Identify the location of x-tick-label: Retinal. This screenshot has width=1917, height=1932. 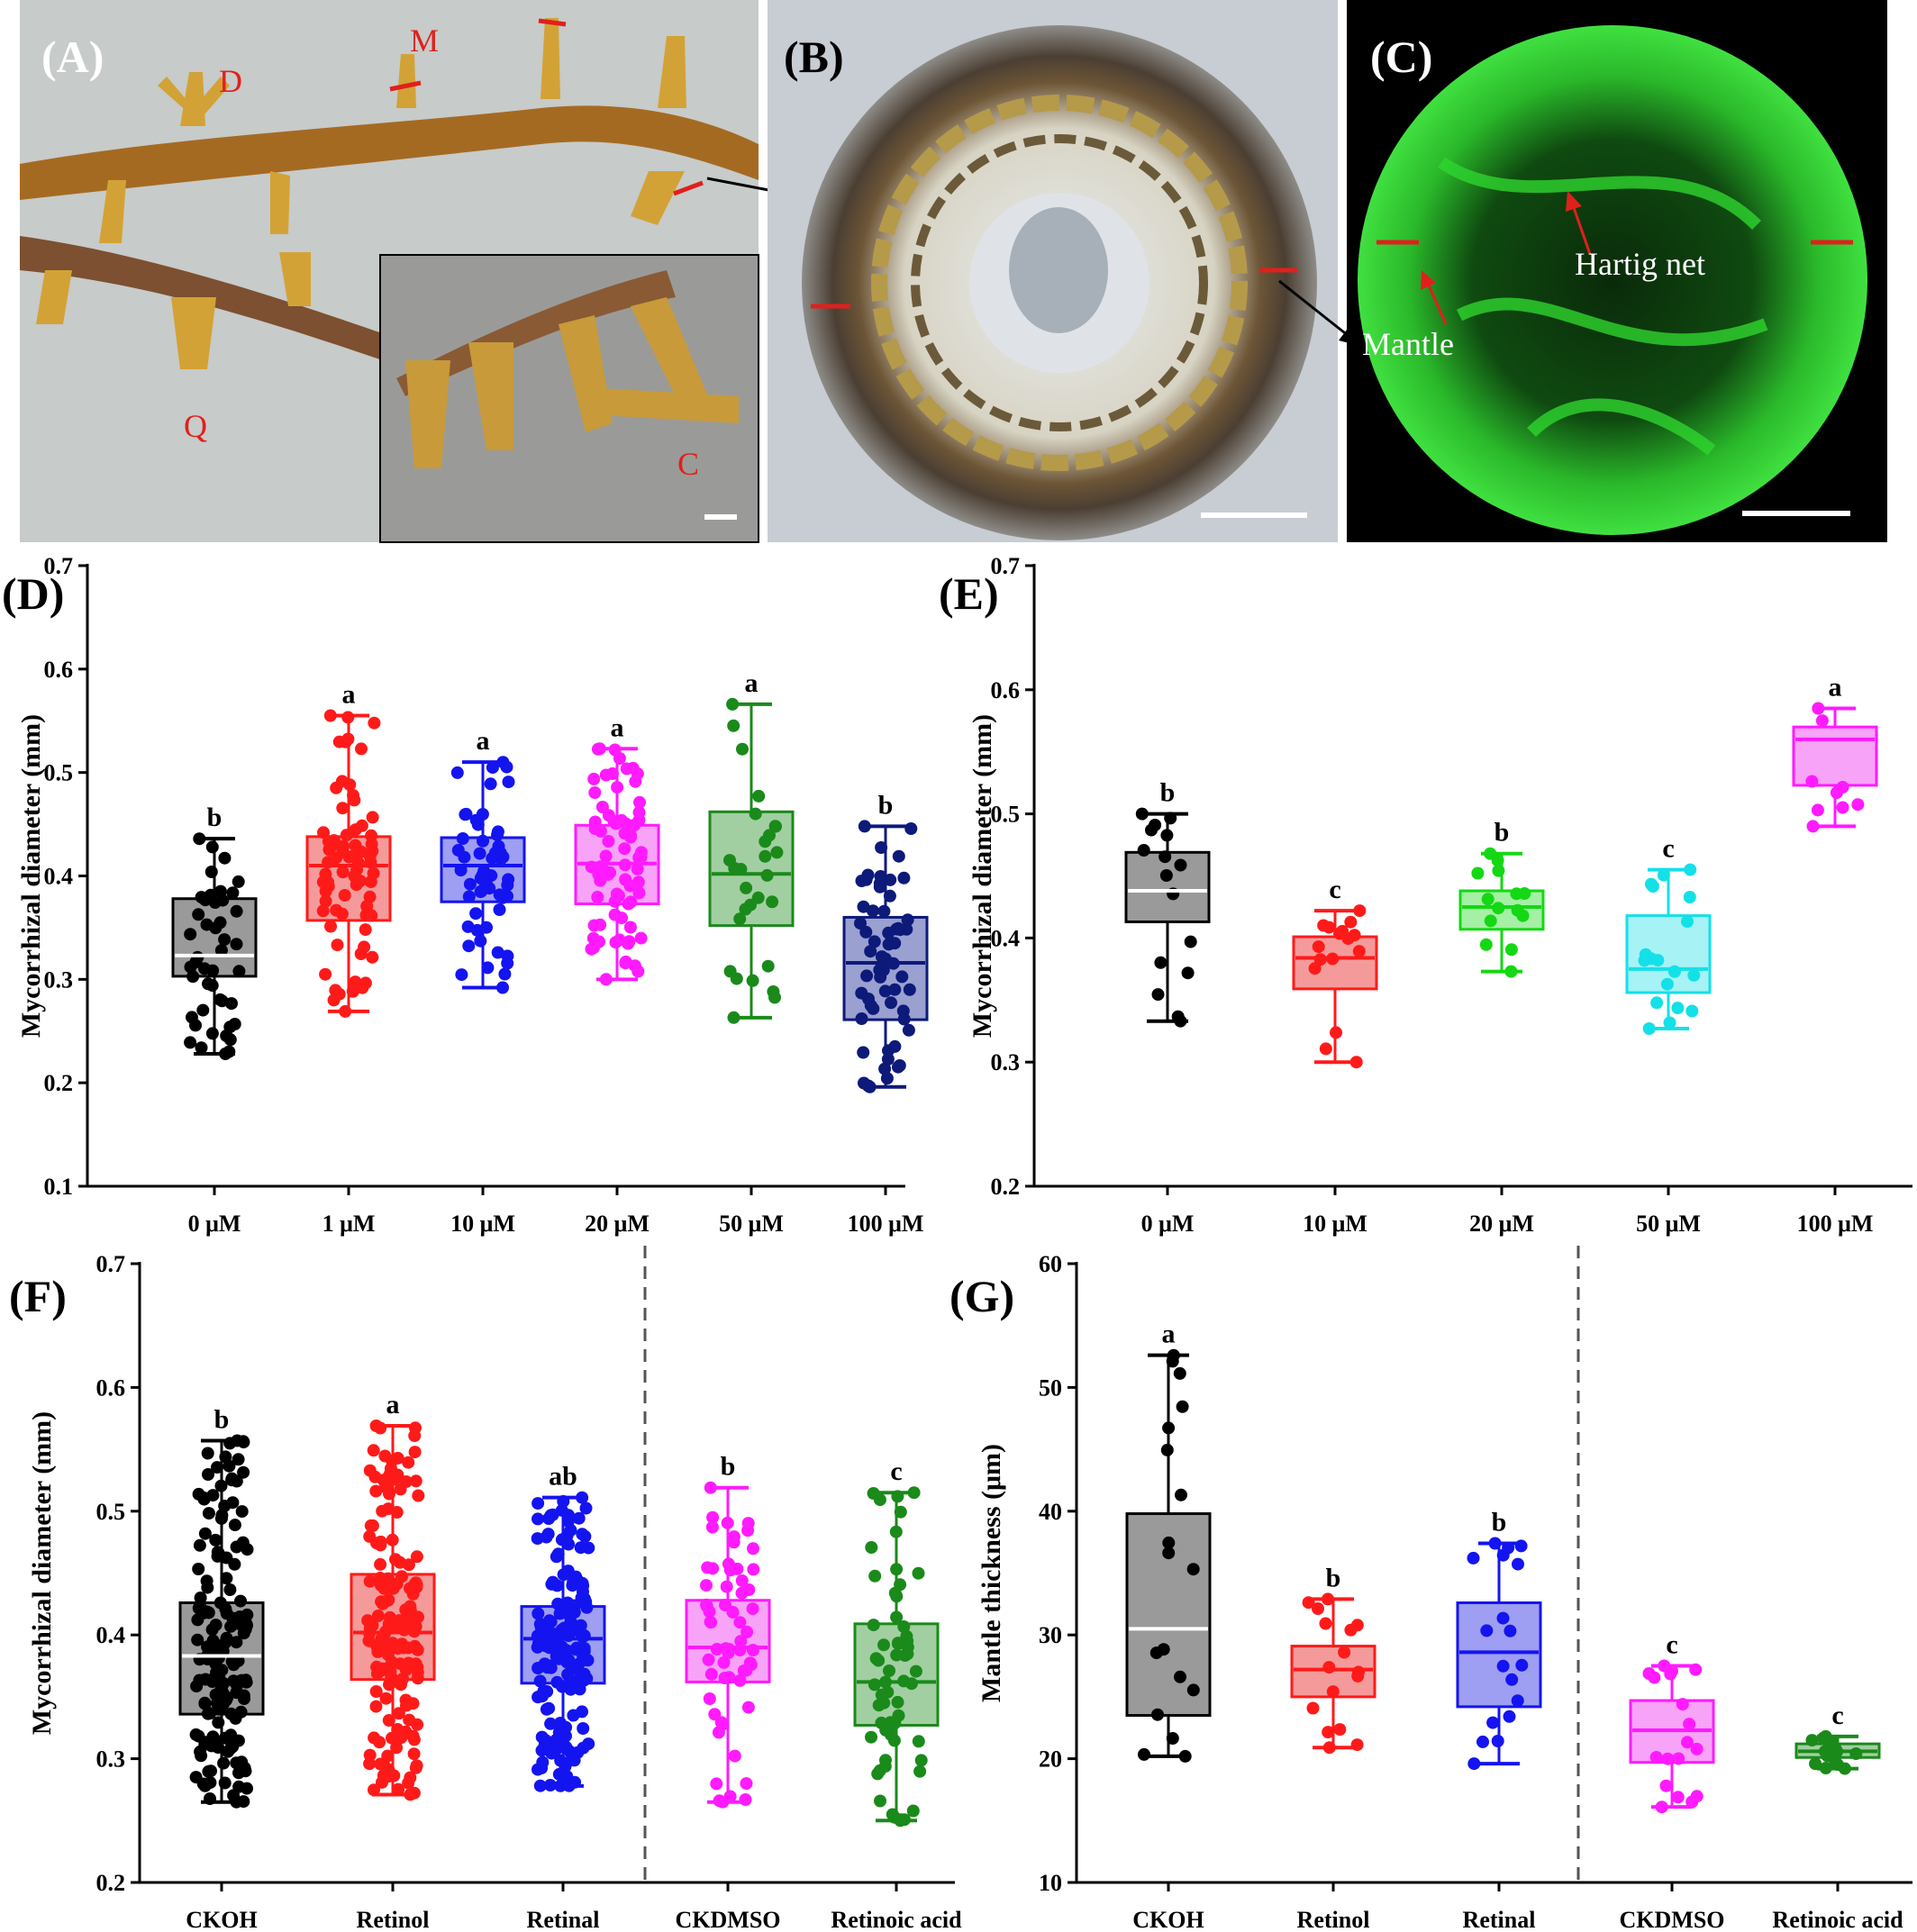
(563, 1919).